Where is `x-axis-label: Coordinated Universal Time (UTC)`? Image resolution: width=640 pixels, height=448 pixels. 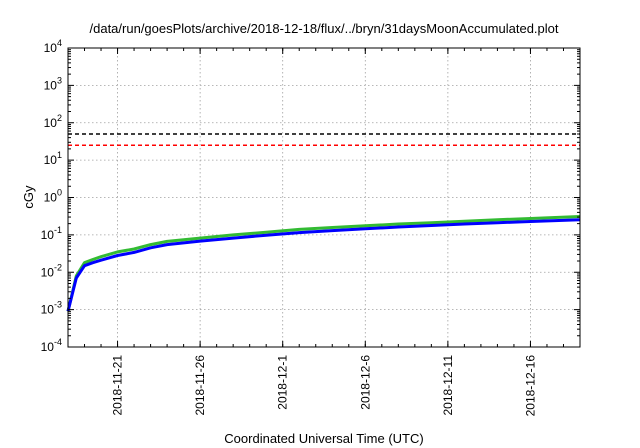
x-axis-label: Coordinated Universal Time (UTC) is located at coordinates (323, 438).